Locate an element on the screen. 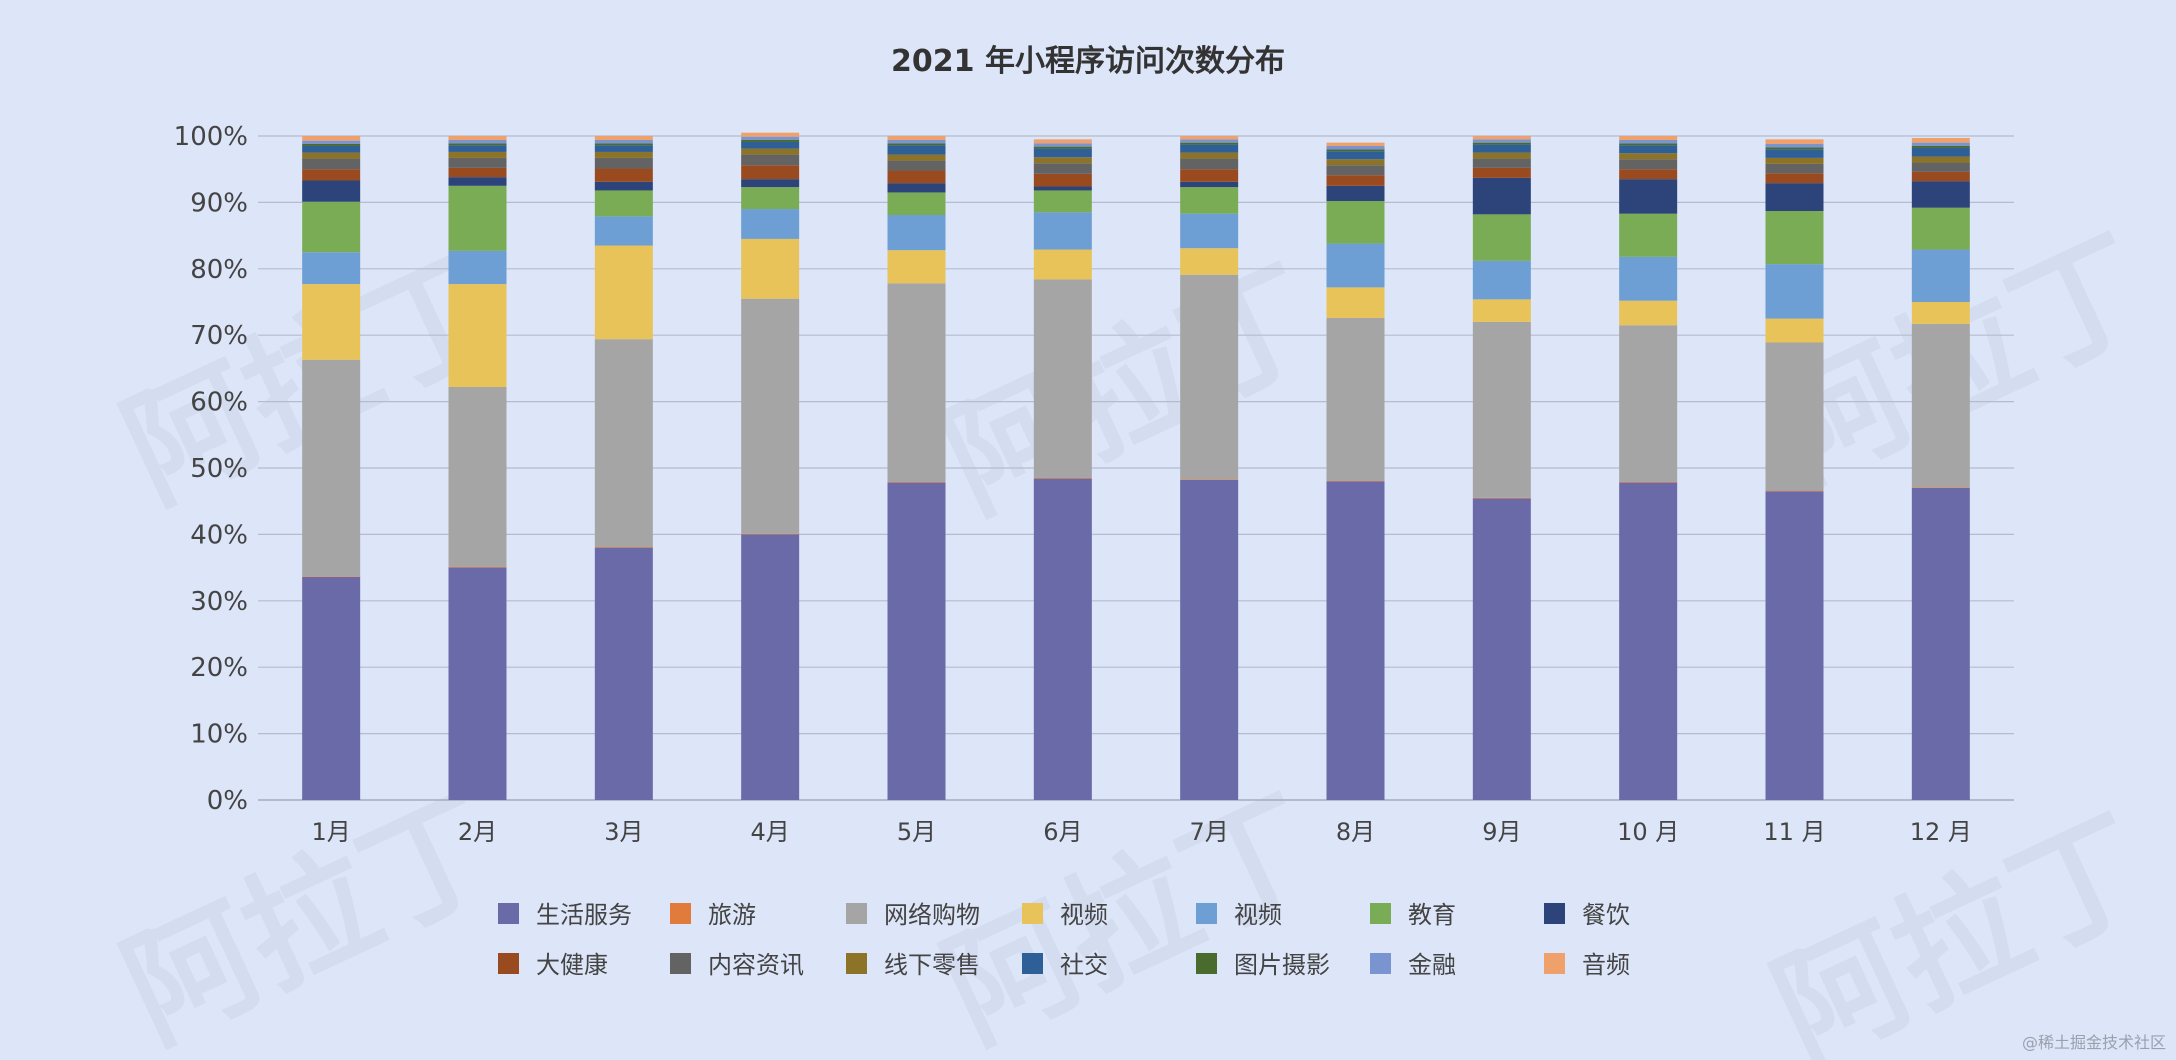 The height and width of the screenshot is (1060, 2176). y-tick-label: 20% is located at coordinates (219, 668).